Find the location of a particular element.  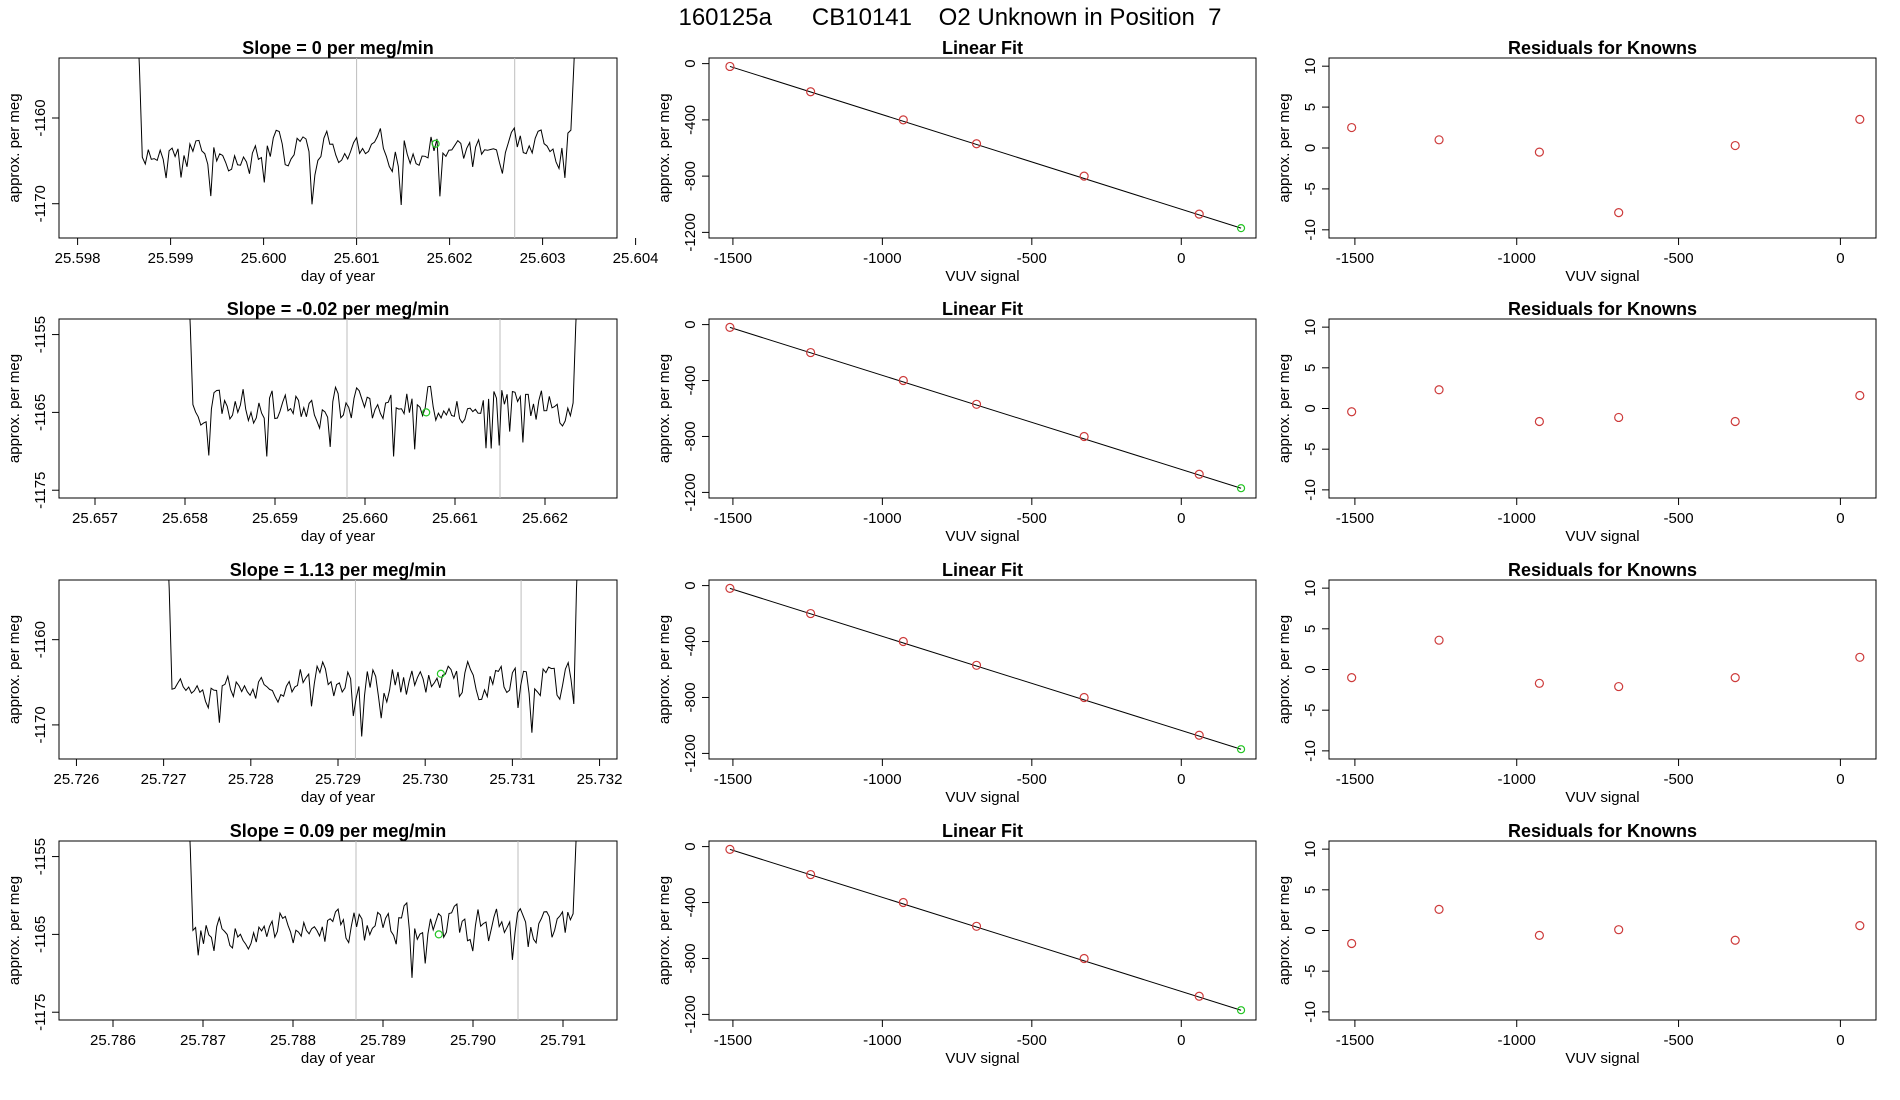

x-tick-label: 25.661 is located at coordinates (455, 518).